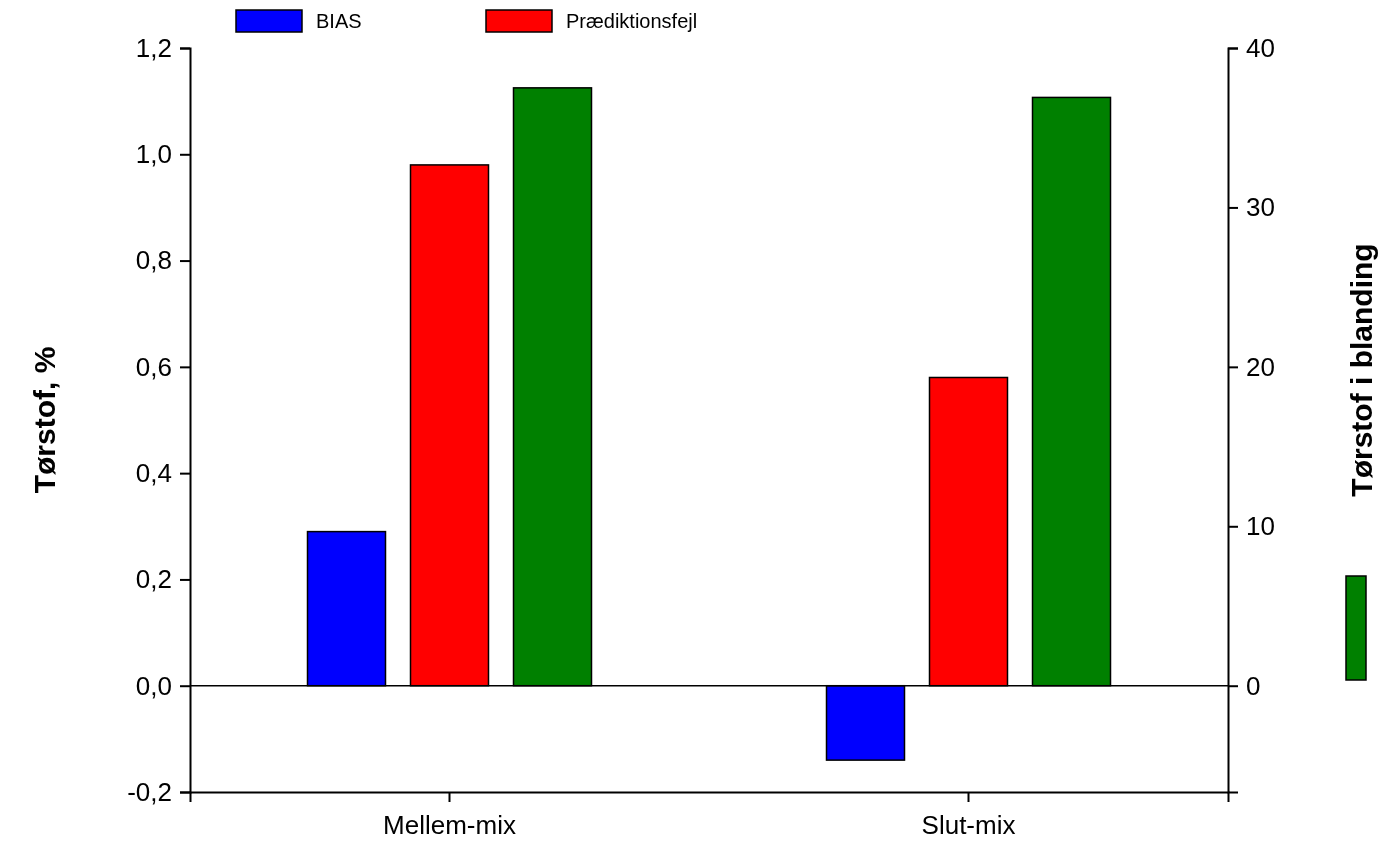  What do you see at coordinates (1260, 207) in the screenshot?
I see `y2-tick-label: 30` at bounding box center [1260, 207].